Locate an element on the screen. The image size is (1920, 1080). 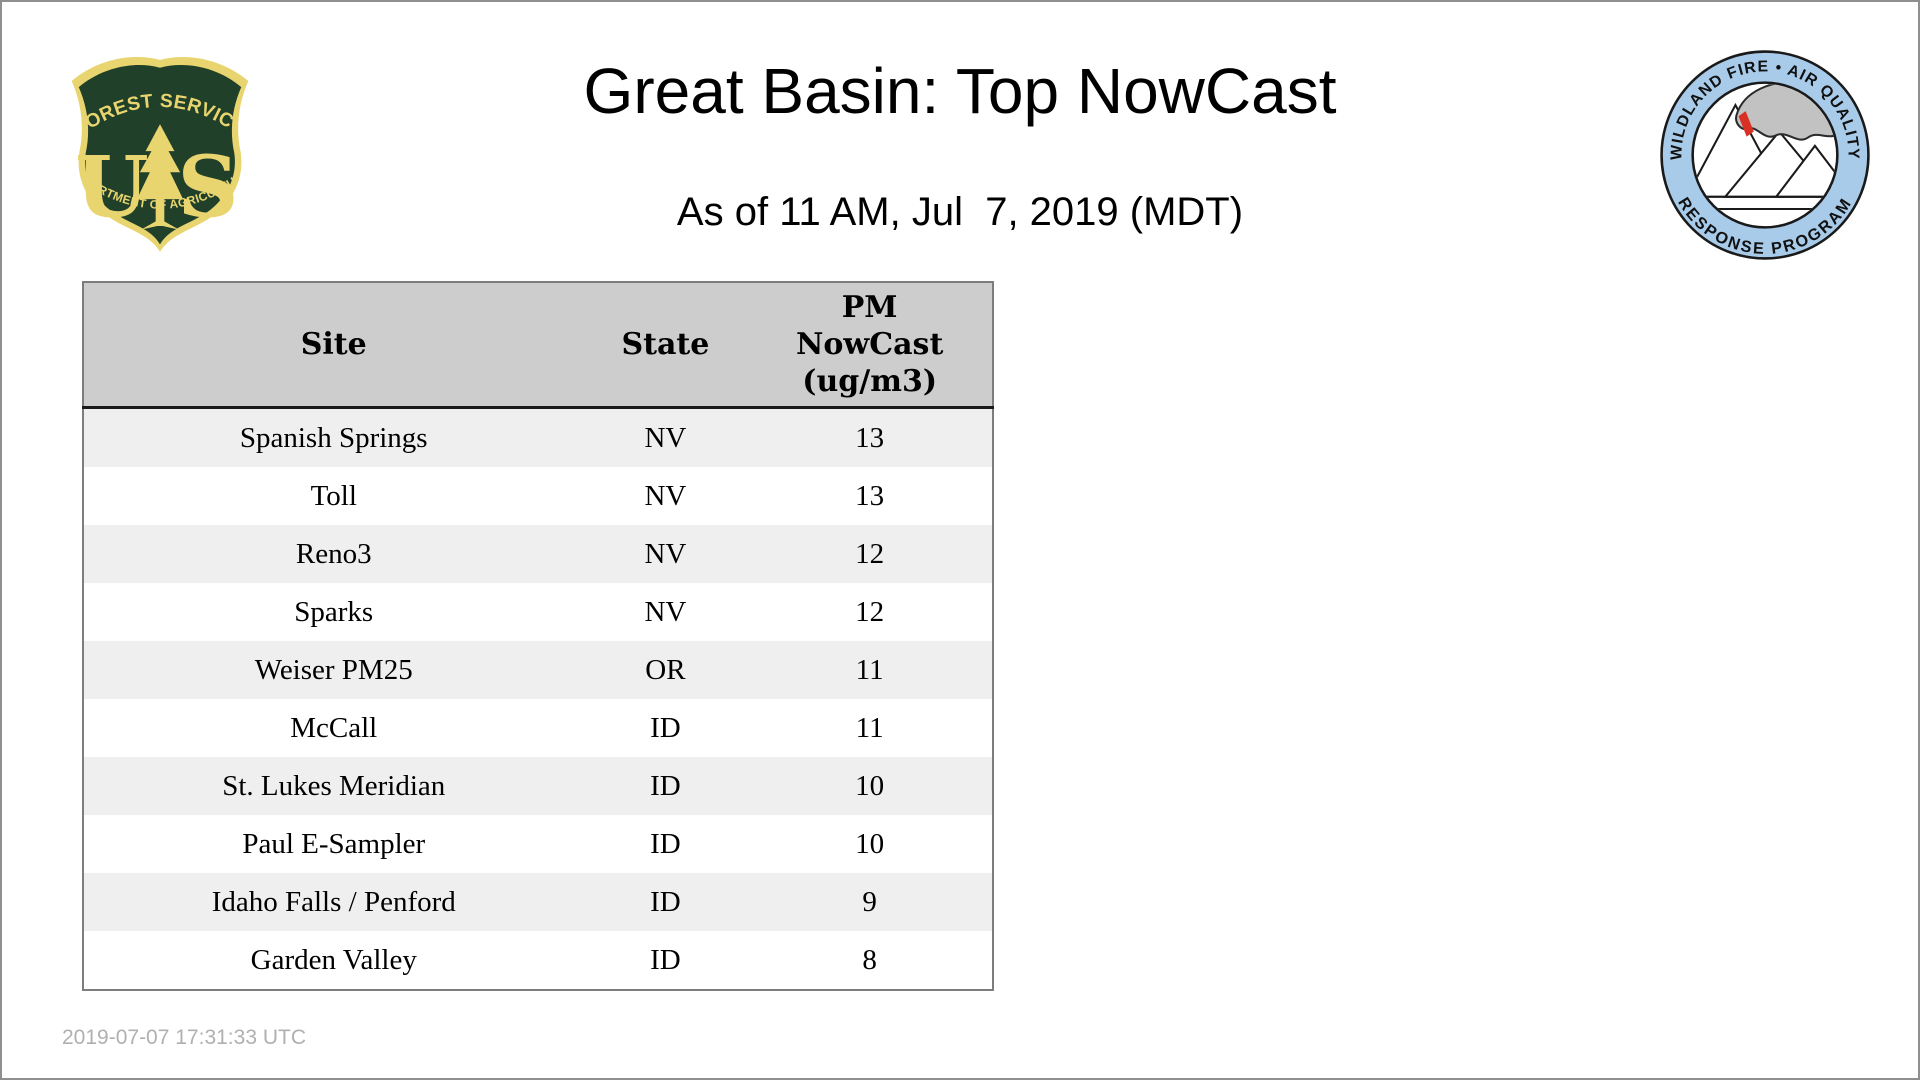
table-row: Idaho Falls / Penford ID 9 is located at coordinates (538, 902).